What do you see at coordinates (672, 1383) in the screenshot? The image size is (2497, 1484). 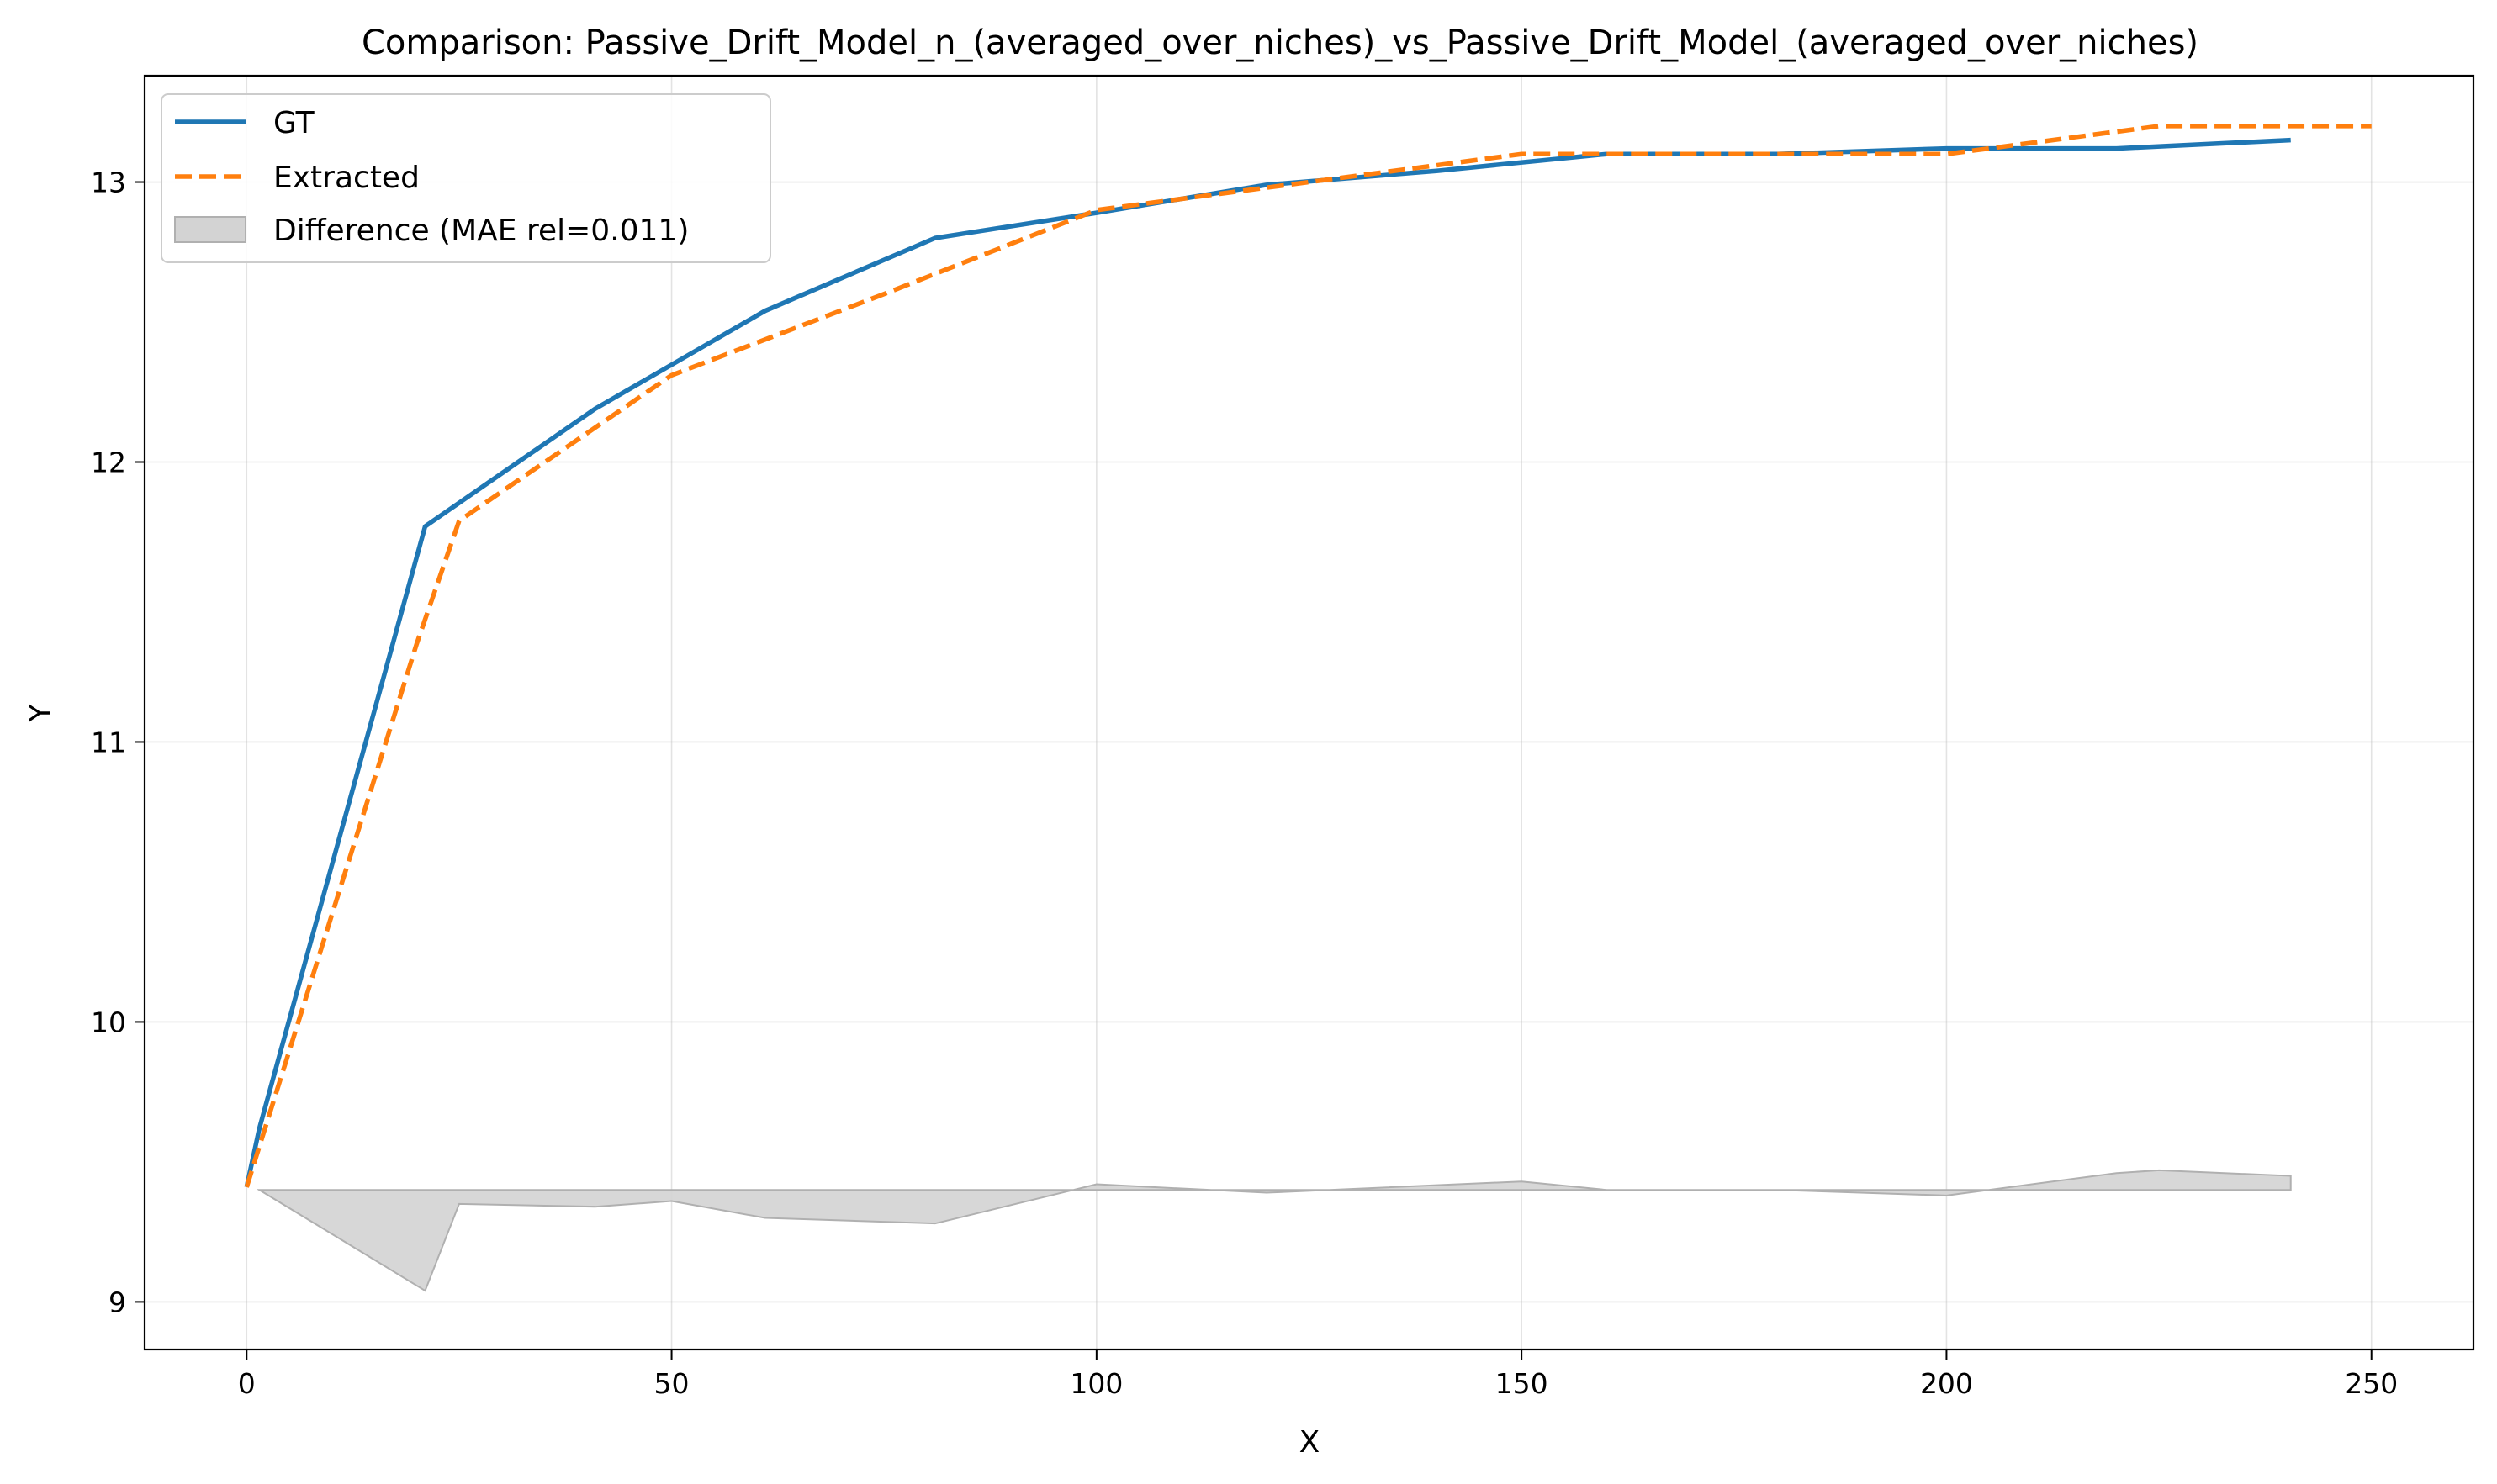 I see `x-tick-label: 50` at bounding box center [672, 1383].